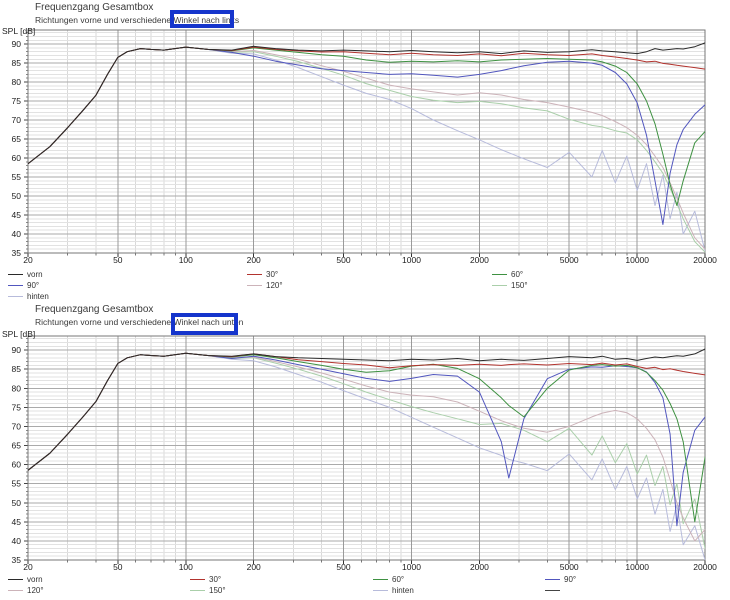 This screenshot has width=730, height=600. Describe the element at coordinates (19, 334) in the screenshot. I see `chart2-y-axis-label: SPL [dB]` at that location.